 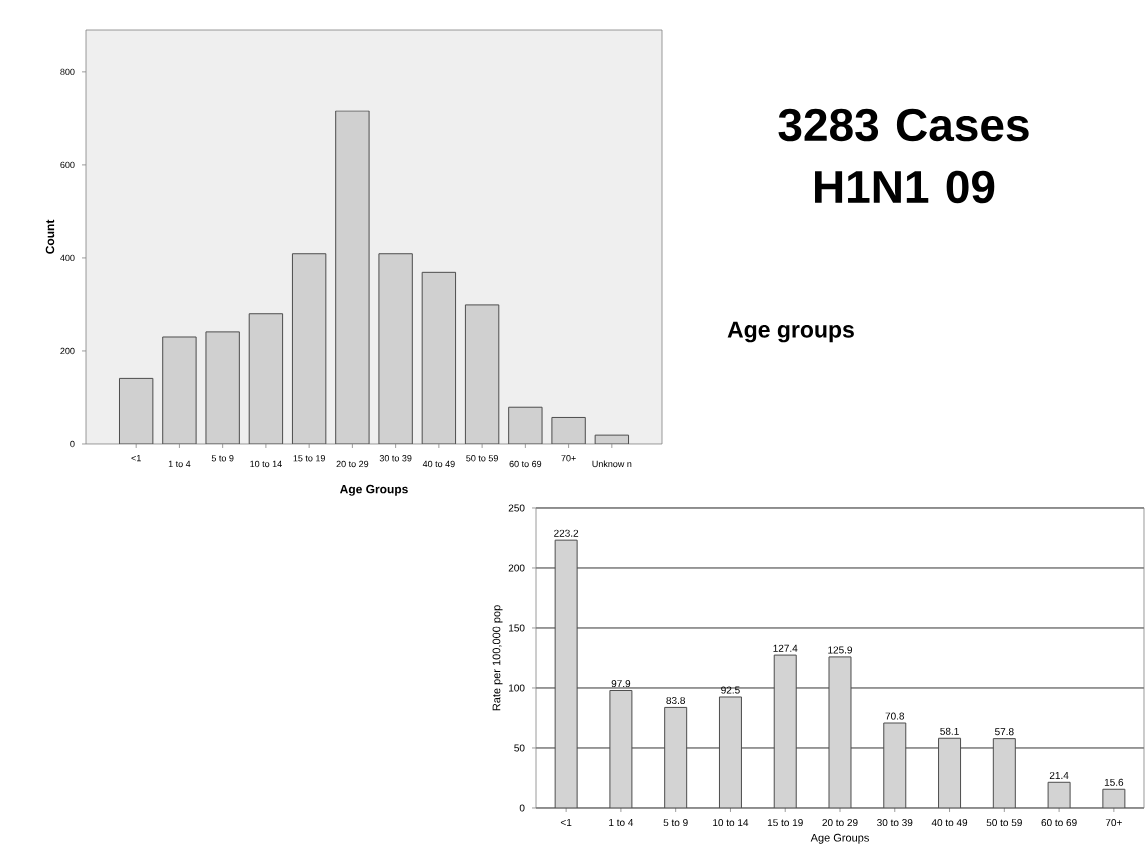 I want to click on text: 3283 Cases H1N1 09, so click(x=903, y=156).